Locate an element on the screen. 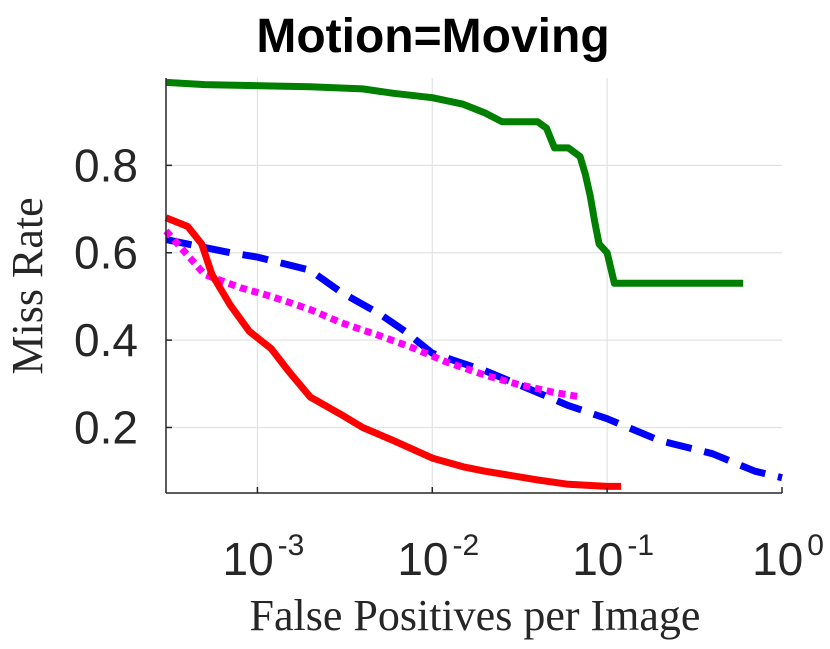  x-tick-label: 10 0 is located at coordinates (788, 557).